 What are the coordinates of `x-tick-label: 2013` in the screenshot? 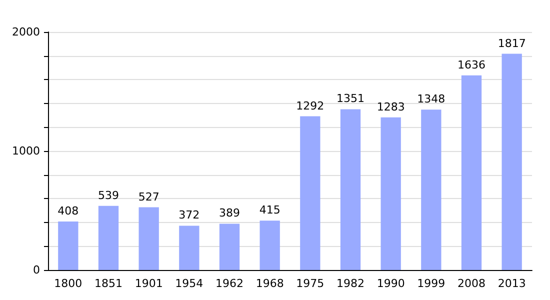 It's located at (512, 283).